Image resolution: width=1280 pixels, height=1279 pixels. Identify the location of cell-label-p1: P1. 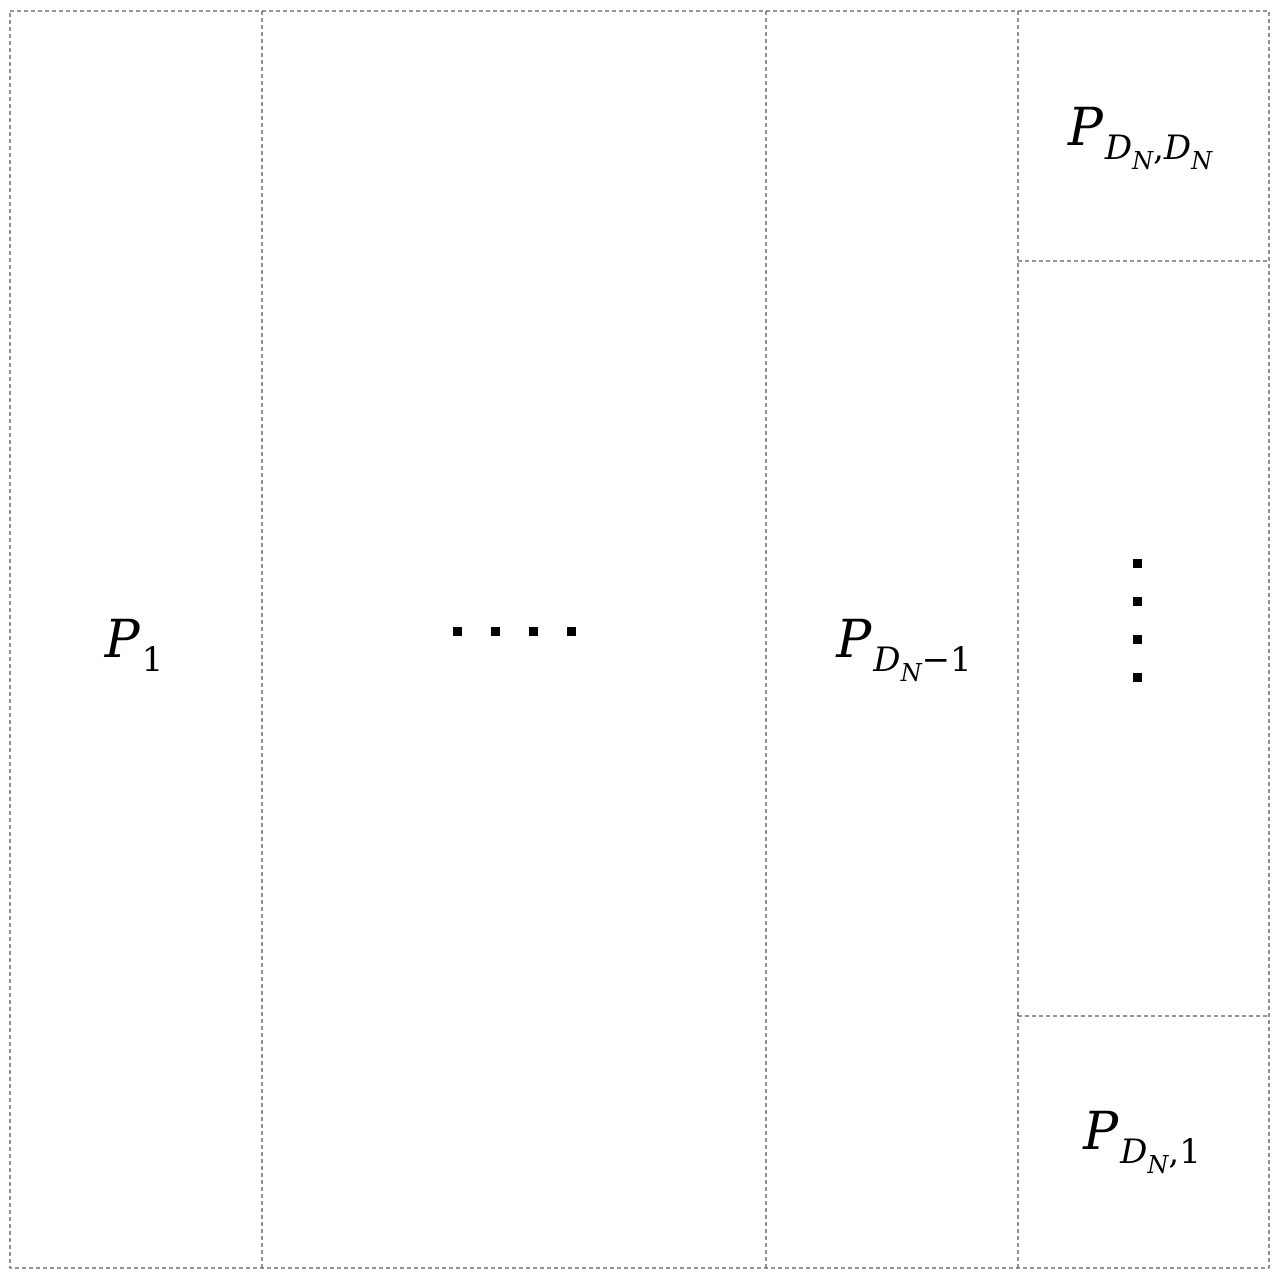
(134, 645).